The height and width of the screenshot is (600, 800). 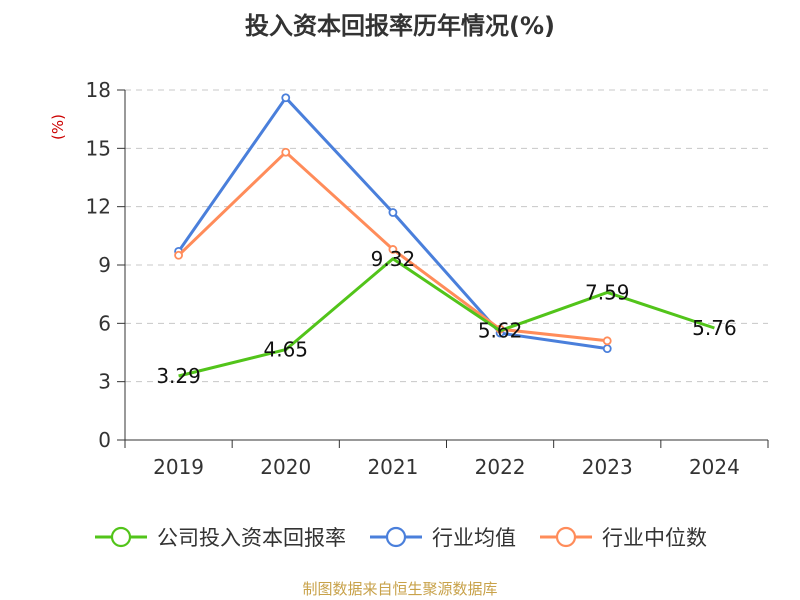 What do you see at coordinates (104, 382) in the screenshot?
I see `y-tick-label: 3` at bounding box center [104, 382].